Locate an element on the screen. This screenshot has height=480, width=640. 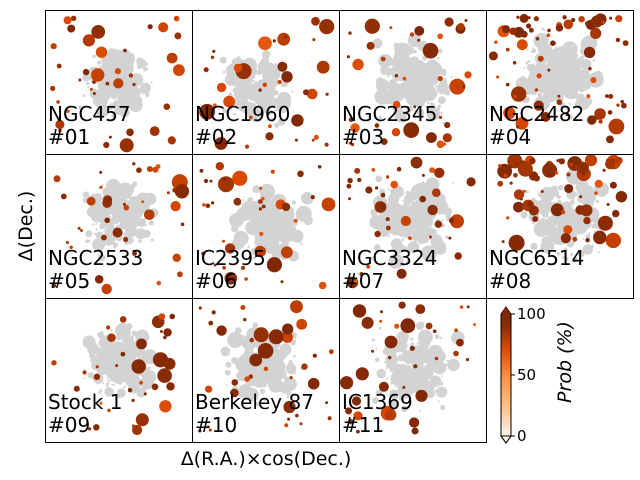
colorbar-tick-label: 50 is located at coordinates (526, 375).